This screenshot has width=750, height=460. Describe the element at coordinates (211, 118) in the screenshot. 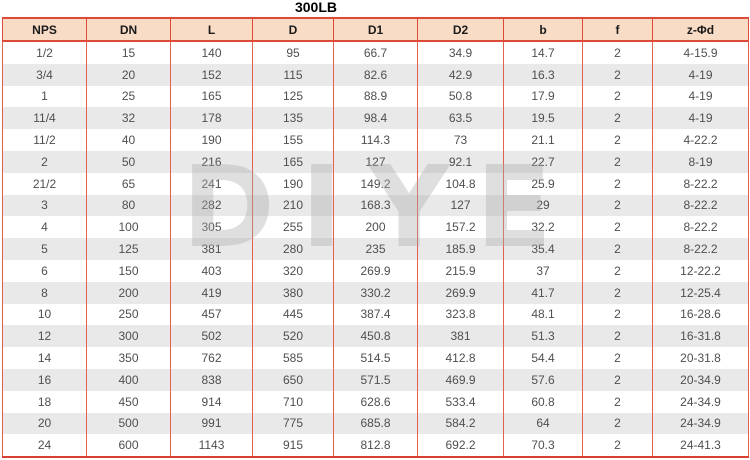

I see `table-cell: 178` at that location.